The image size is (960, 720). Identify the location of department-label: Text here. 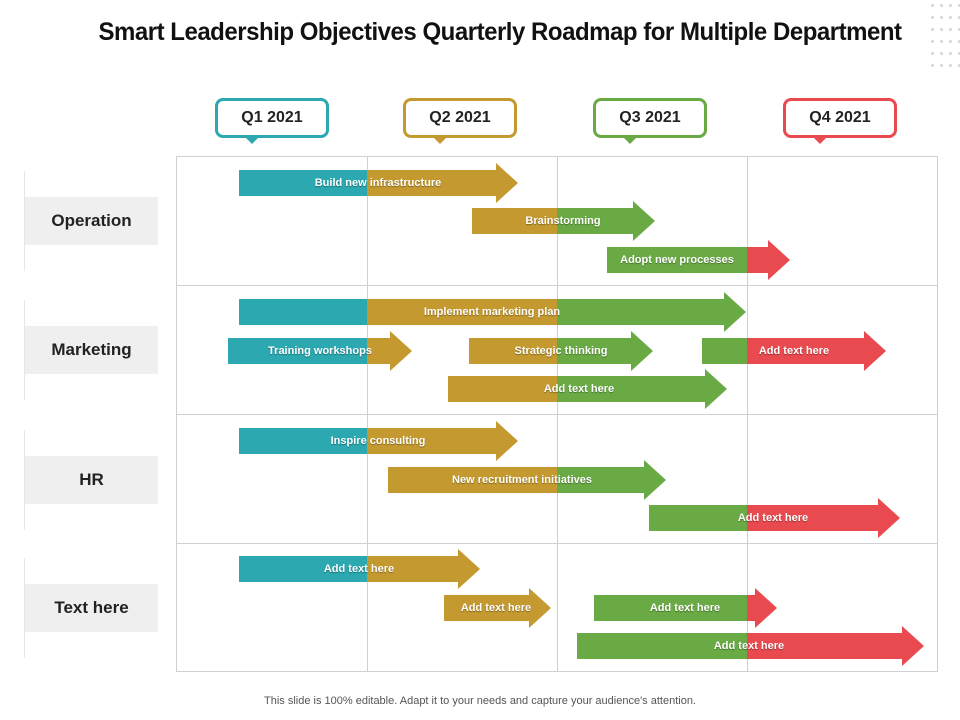
(91, 608).